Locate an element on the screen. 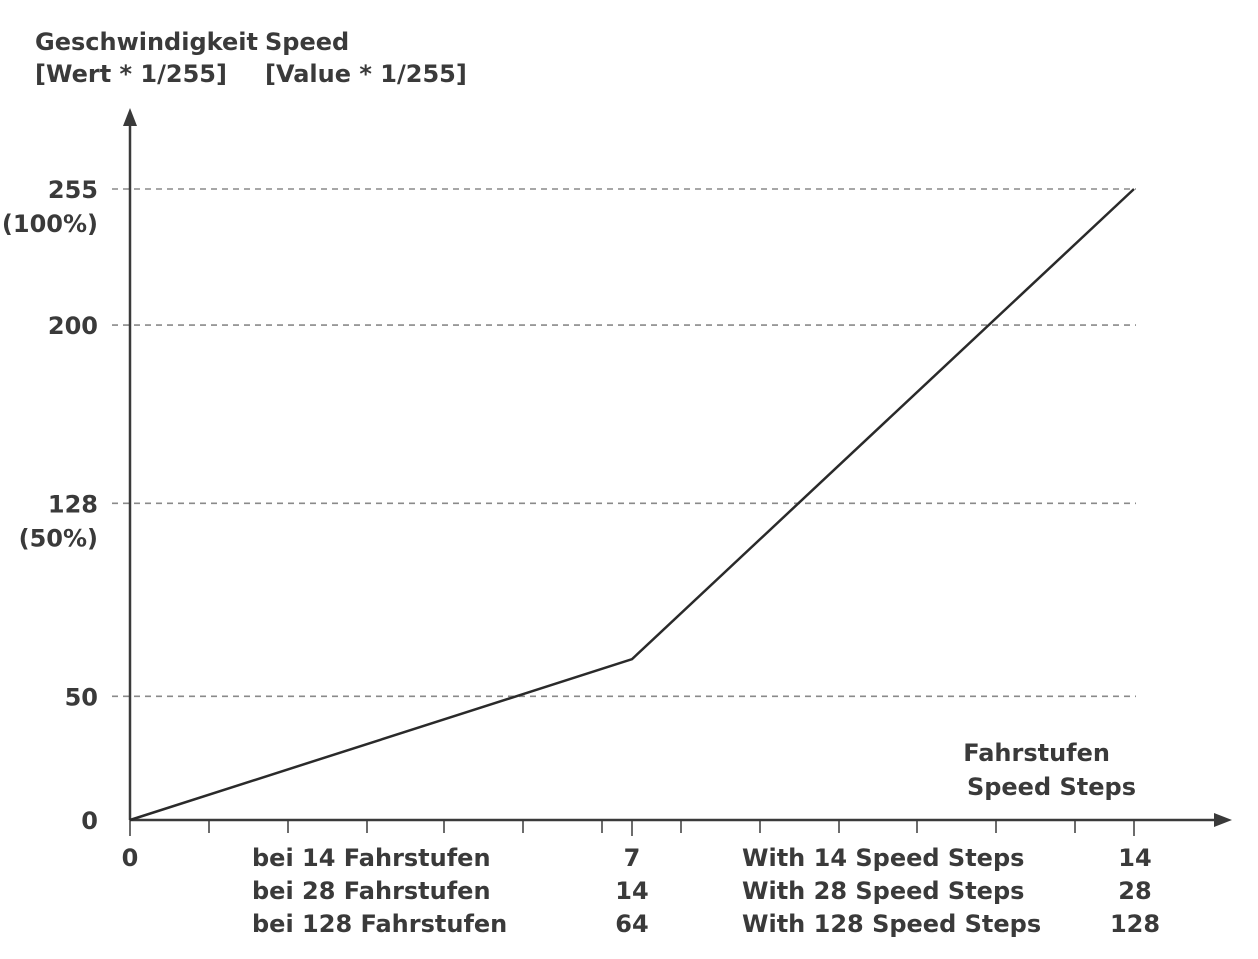 This screenshot has height=959, width=1258. x-axis-ticks is located at coordinates (632, 828).